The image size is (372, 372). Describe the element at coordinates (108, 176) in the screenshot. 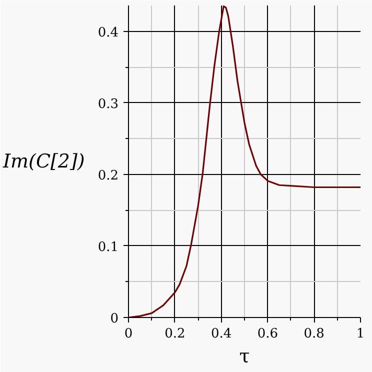

I see `y-tick-label: 0.2` at that location.